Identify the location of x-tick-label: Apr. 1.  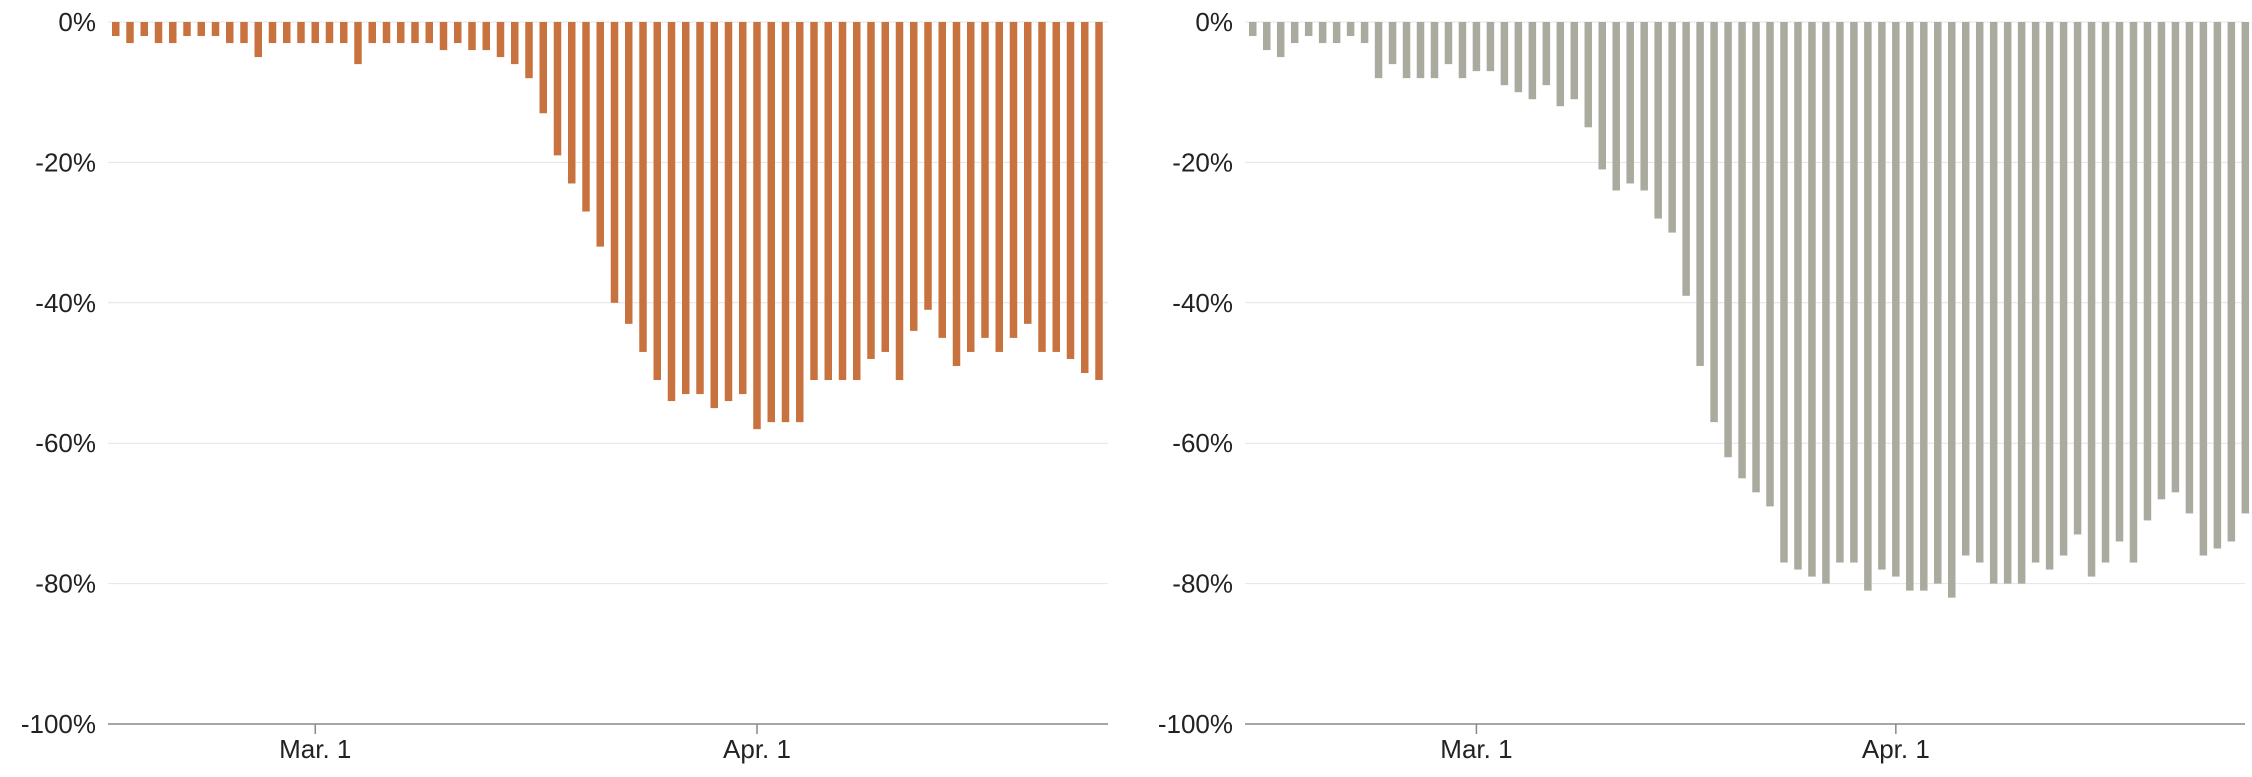
(1896, 749).